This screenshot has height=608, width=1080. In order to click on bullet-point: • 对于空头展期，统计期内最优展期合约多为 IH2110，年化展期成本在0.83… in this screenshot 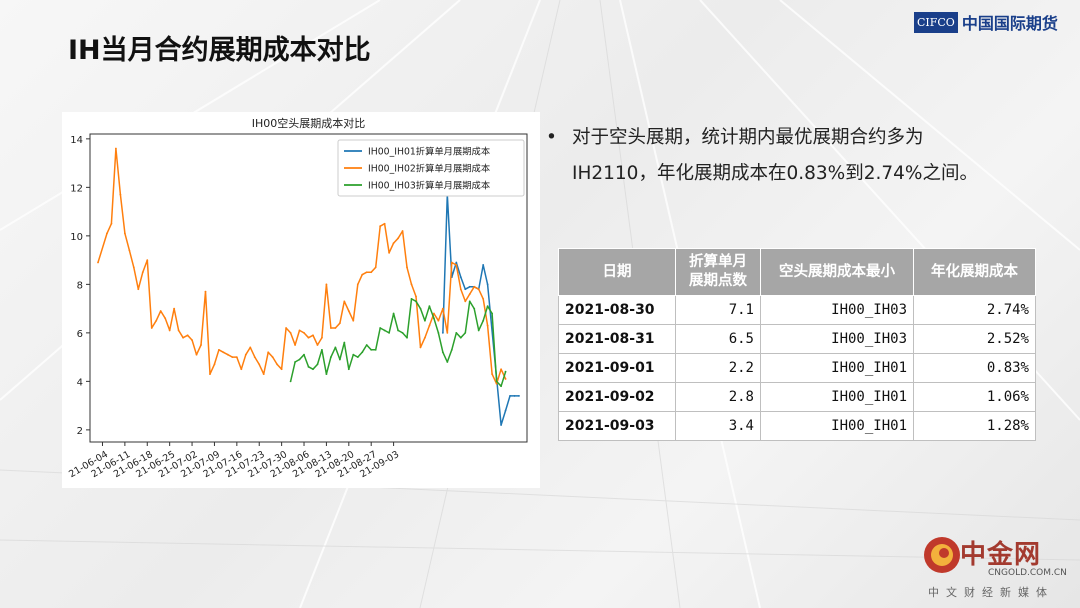, I will do `click(796, 156)`.